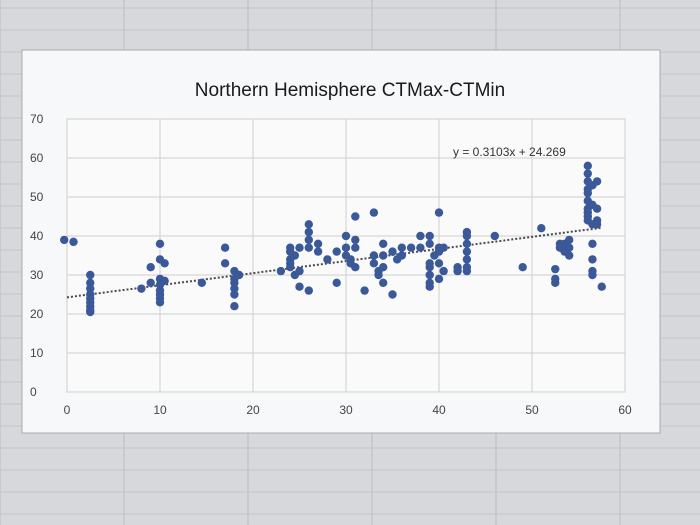 This screenshot has width=700, height=525. Describe the element at coordinates (37, 314) in the screenshot. I see `y-tick-label: 20` at that location.